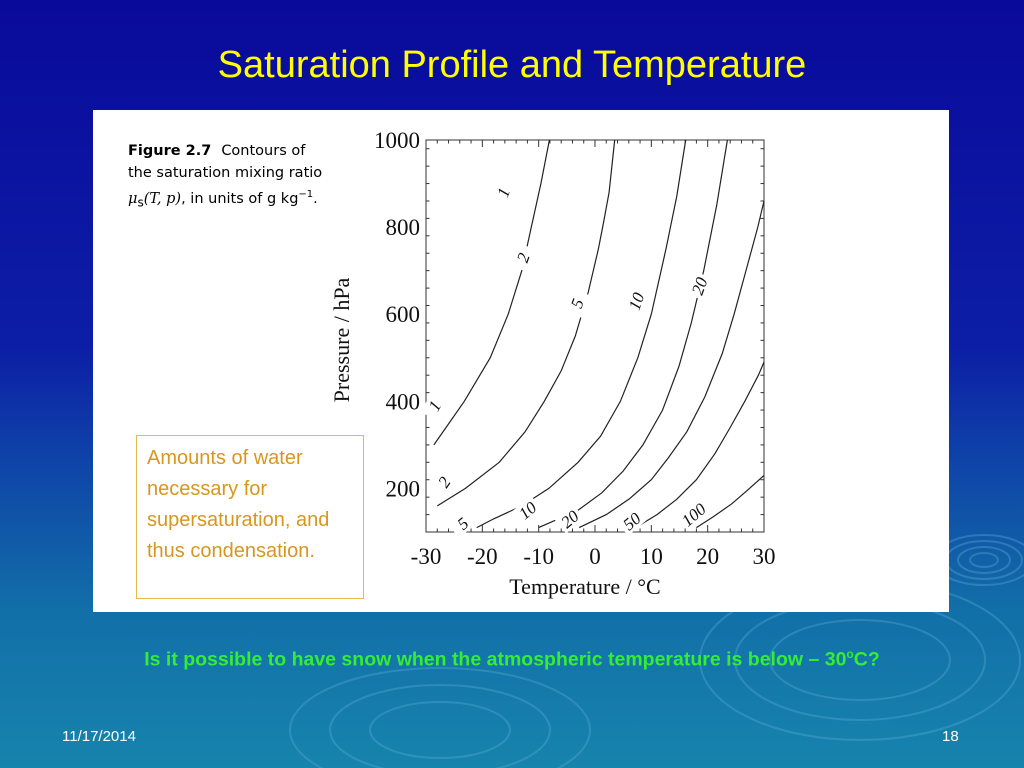  What do you see at coordinates (950, 736) in the screenshot?
I see `page-number: 18` at bounding box center [950, 736].